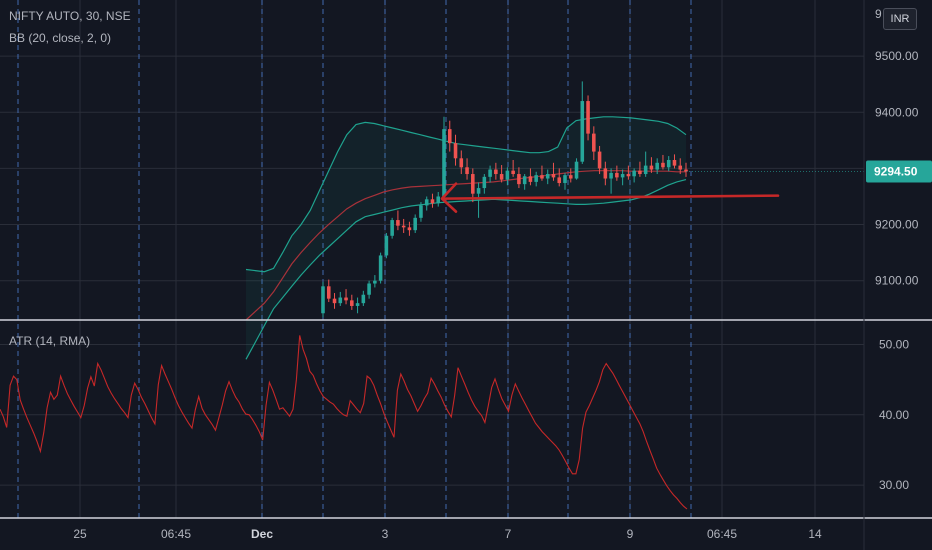 The image size is (932, 550). I want to click on time-tick-label: Dec, so click(262, 534).